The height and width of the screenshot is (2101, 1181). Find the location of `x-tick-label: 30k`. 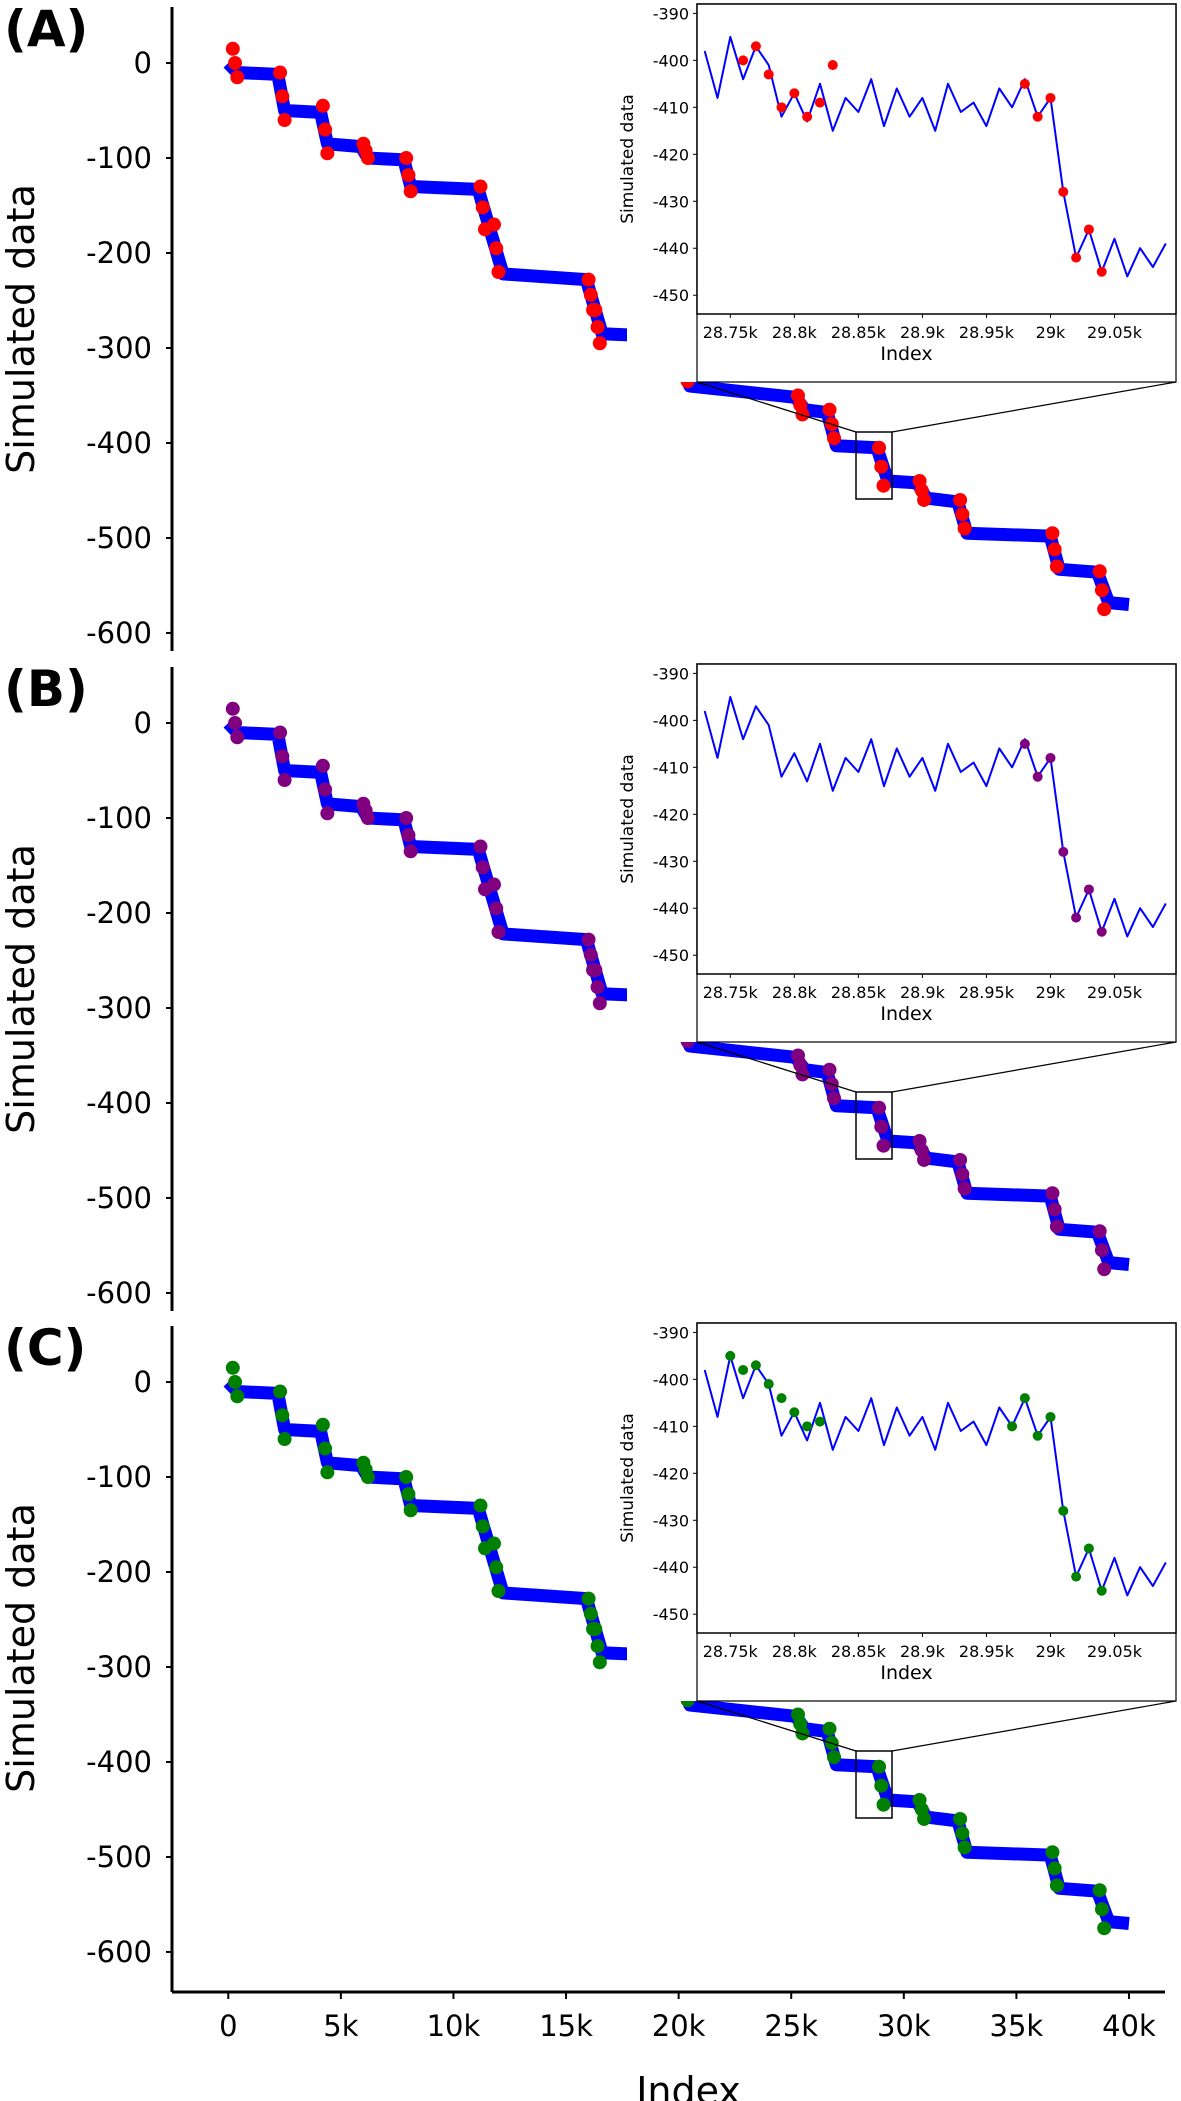

x-tick-label: 30k is located at coordinates (904, 2026).